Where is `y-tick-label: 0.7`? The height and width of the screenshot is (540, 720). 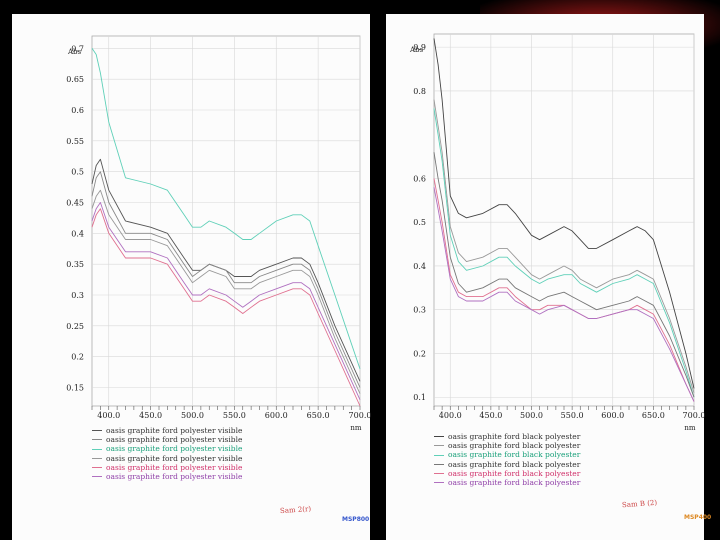 y-tick-label: 0.7 is located at coordinates (77, 48).